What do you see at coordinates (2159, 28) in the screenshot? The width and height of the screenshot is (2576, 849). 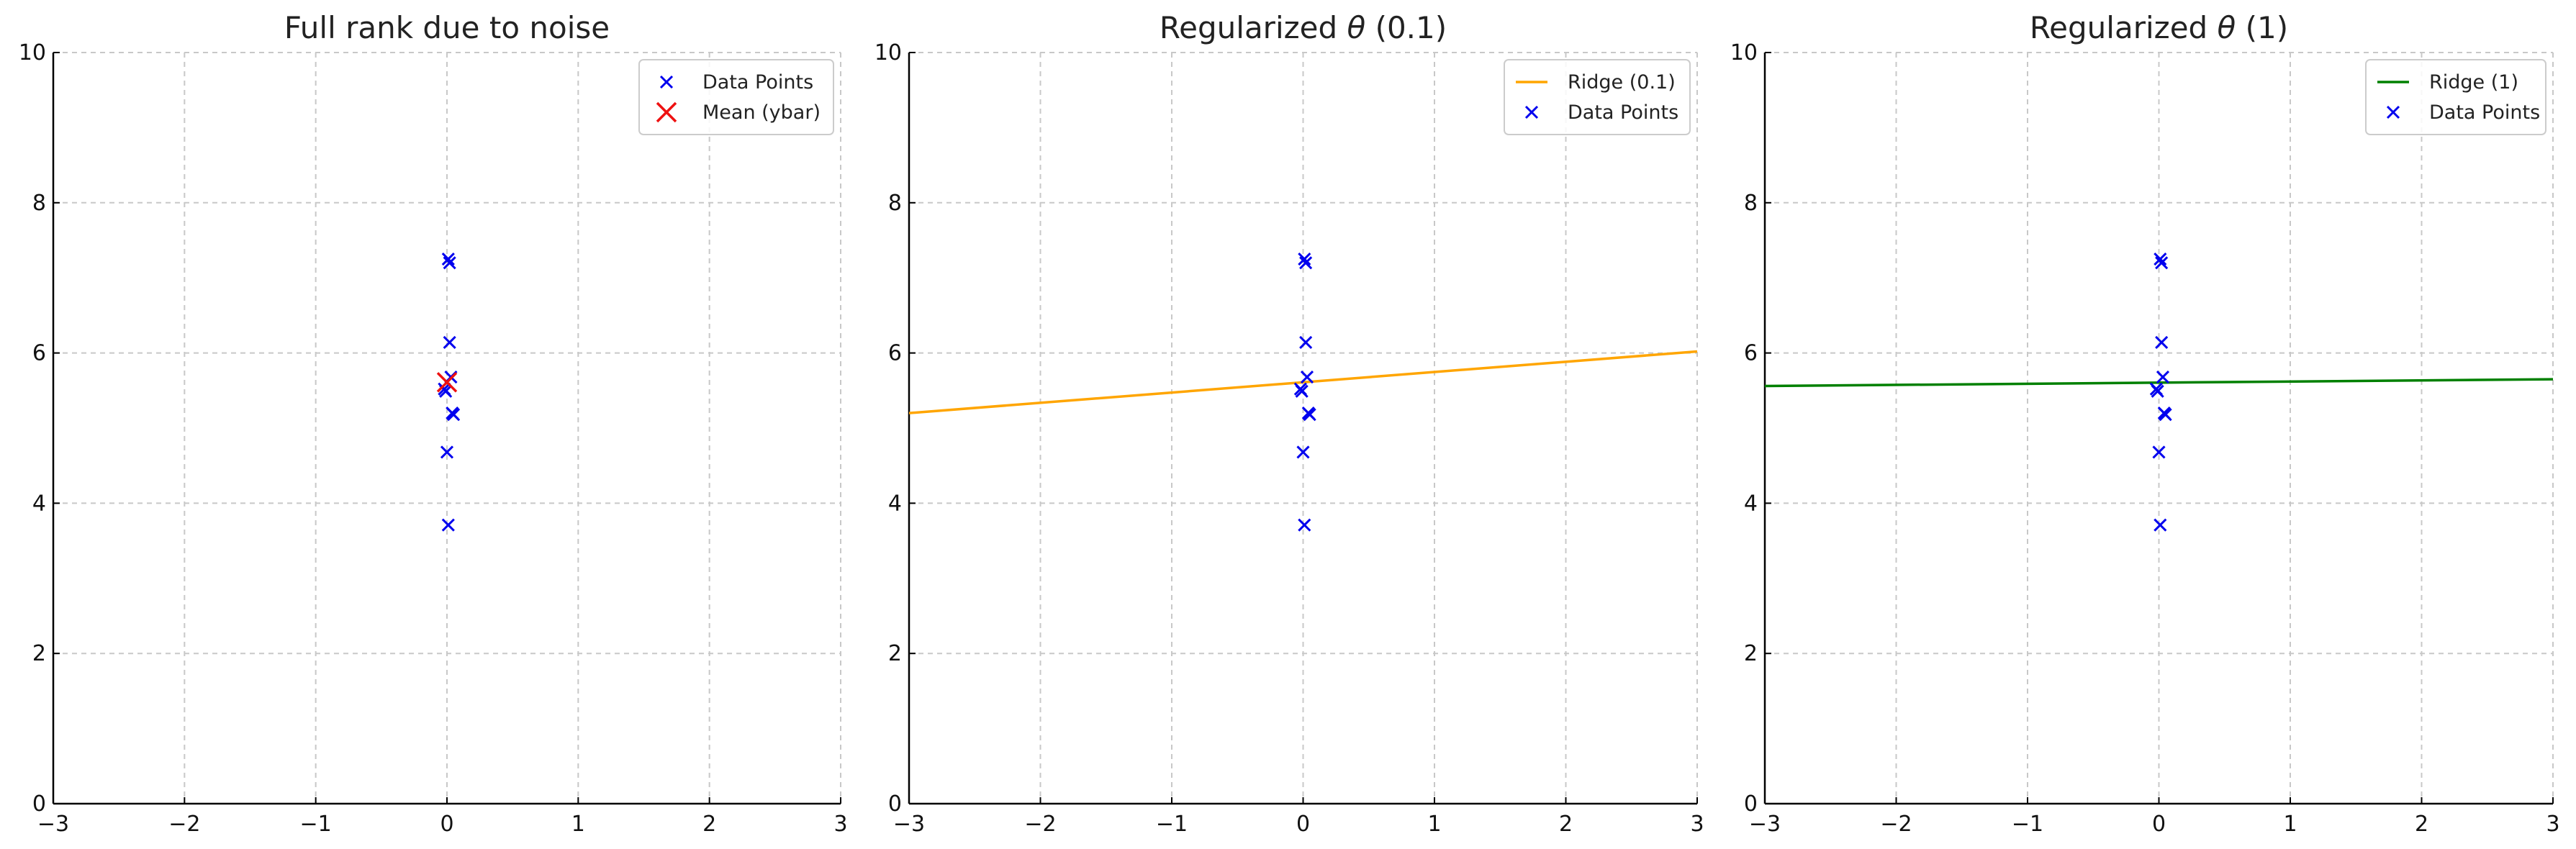 I see `chart-title: Regularized θ (1)` at bounding box center [2159, 28].